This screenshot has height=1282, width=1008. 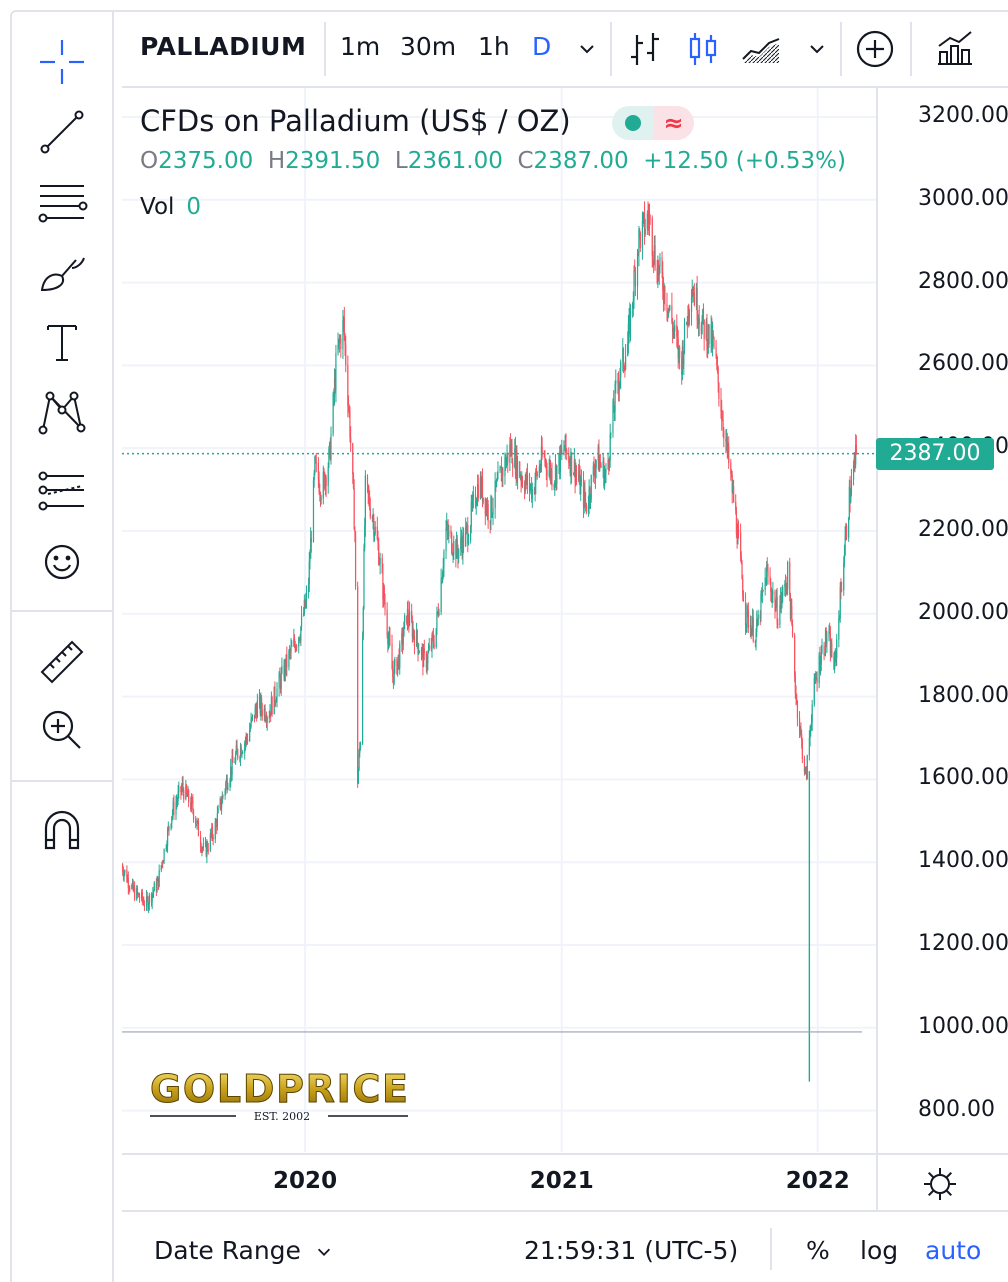 I want to click on text-tool, so click(x=62, y=342).